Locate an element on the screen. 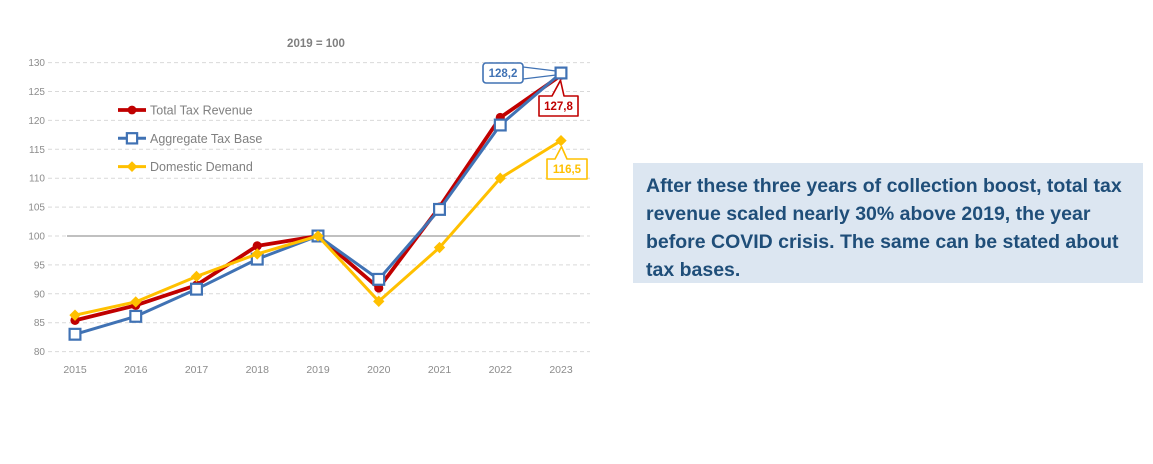  callout-domestic-demand: 116,5 is located at coordinates (567, 162).